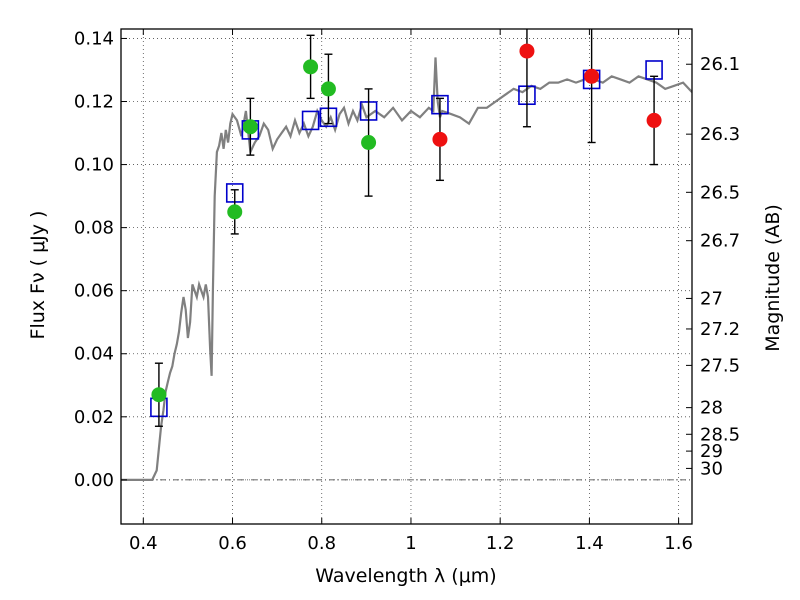  Describe the element at coordinates (310, 120) in the screenshot. I see `model-square-point` at that location.